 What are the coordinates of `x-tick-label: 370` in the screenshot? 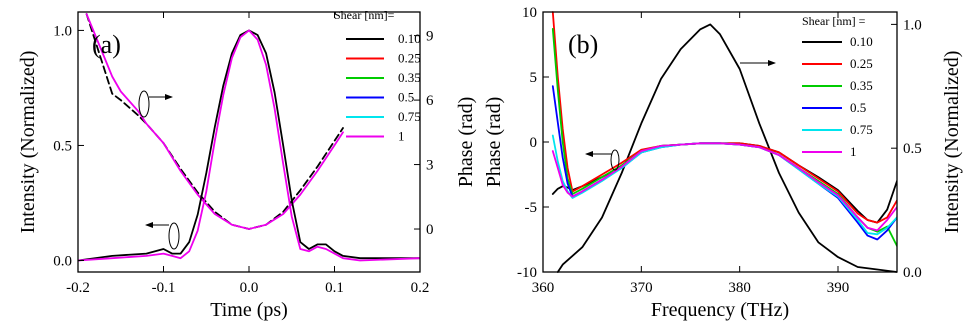 It's located at (641, 288).